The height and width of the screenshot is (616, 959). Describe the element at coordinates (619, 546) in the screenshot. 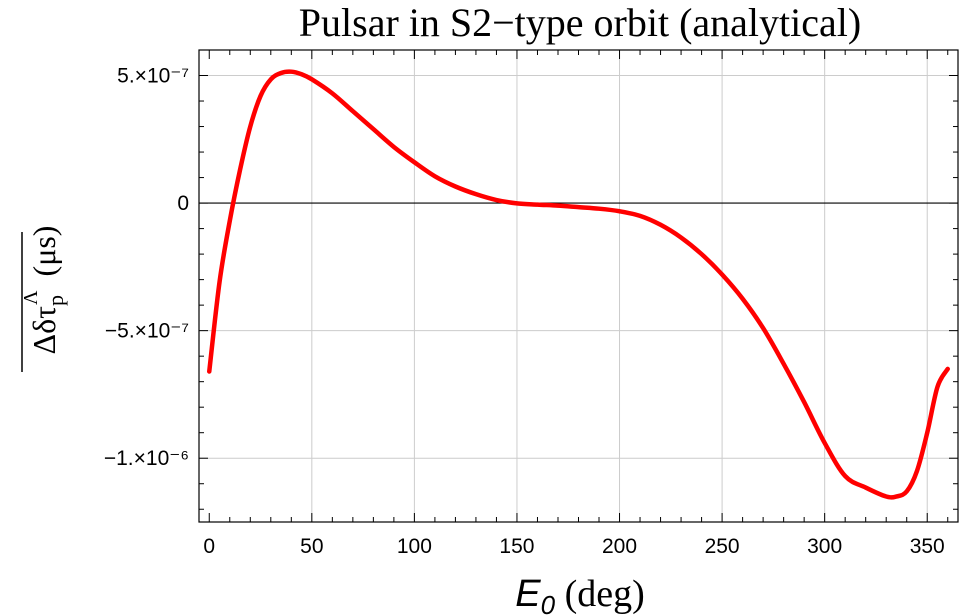

I see `x-tick-label: 200` at that location.